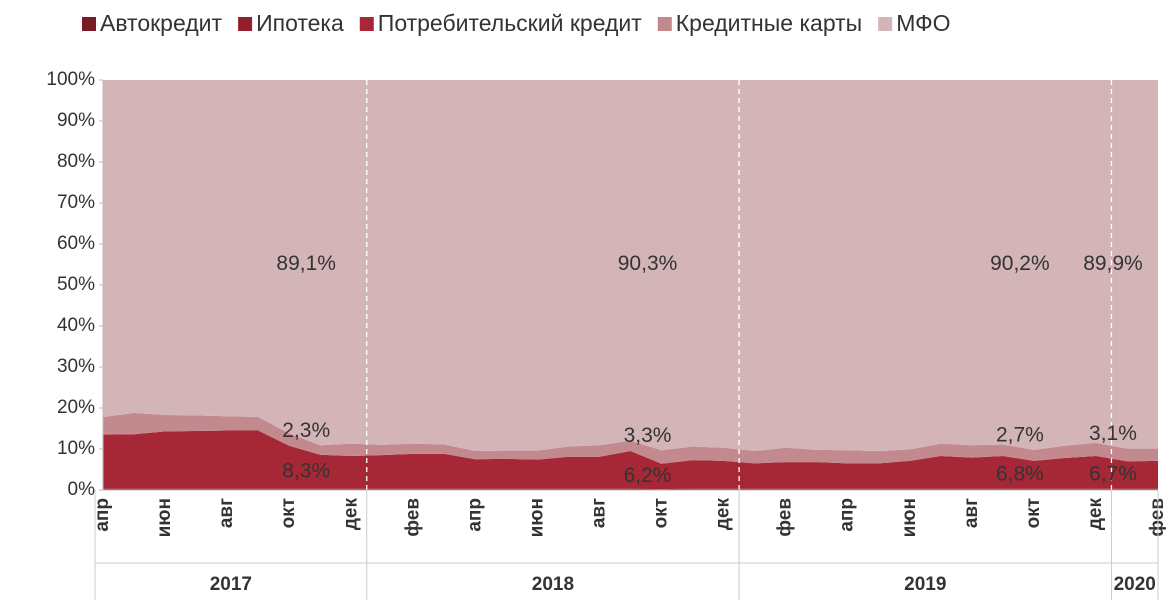 The width and height of the screenshot is (1166, 605). I want to click on year-label: 2020, so click(1135, 584).